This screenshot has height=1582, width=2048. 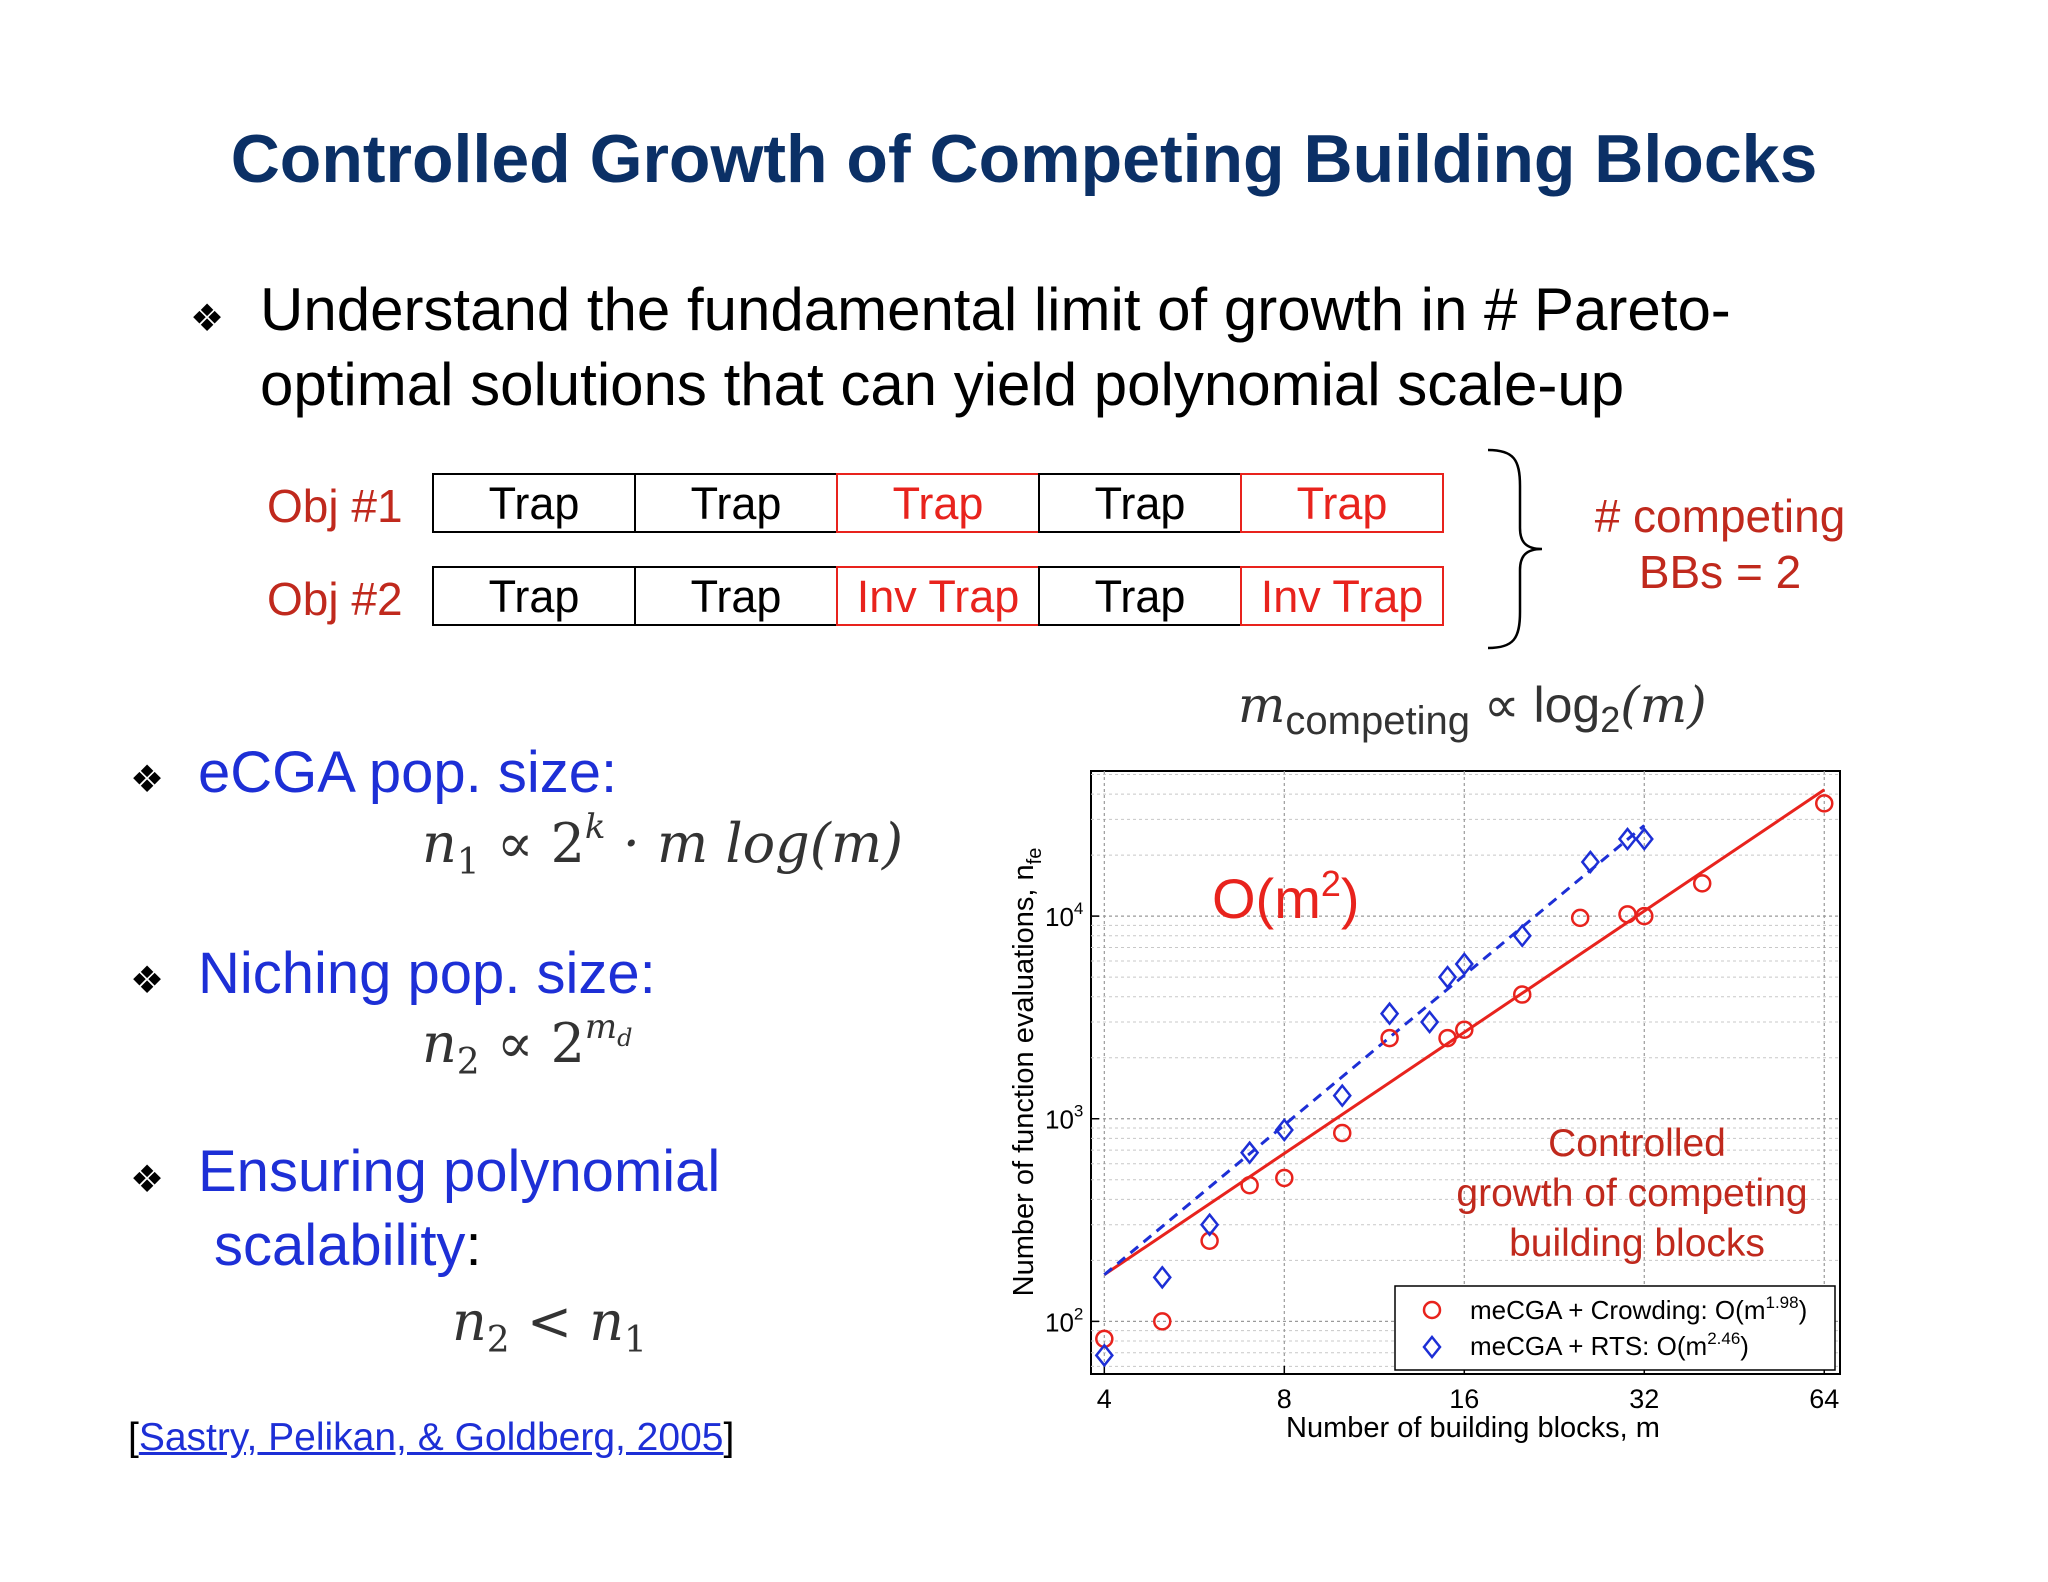 What do you see at coordinates (1720, 516) in the screenshot?
I see `competing-note-line-1: # competing` at bounding box center [1720, 516].